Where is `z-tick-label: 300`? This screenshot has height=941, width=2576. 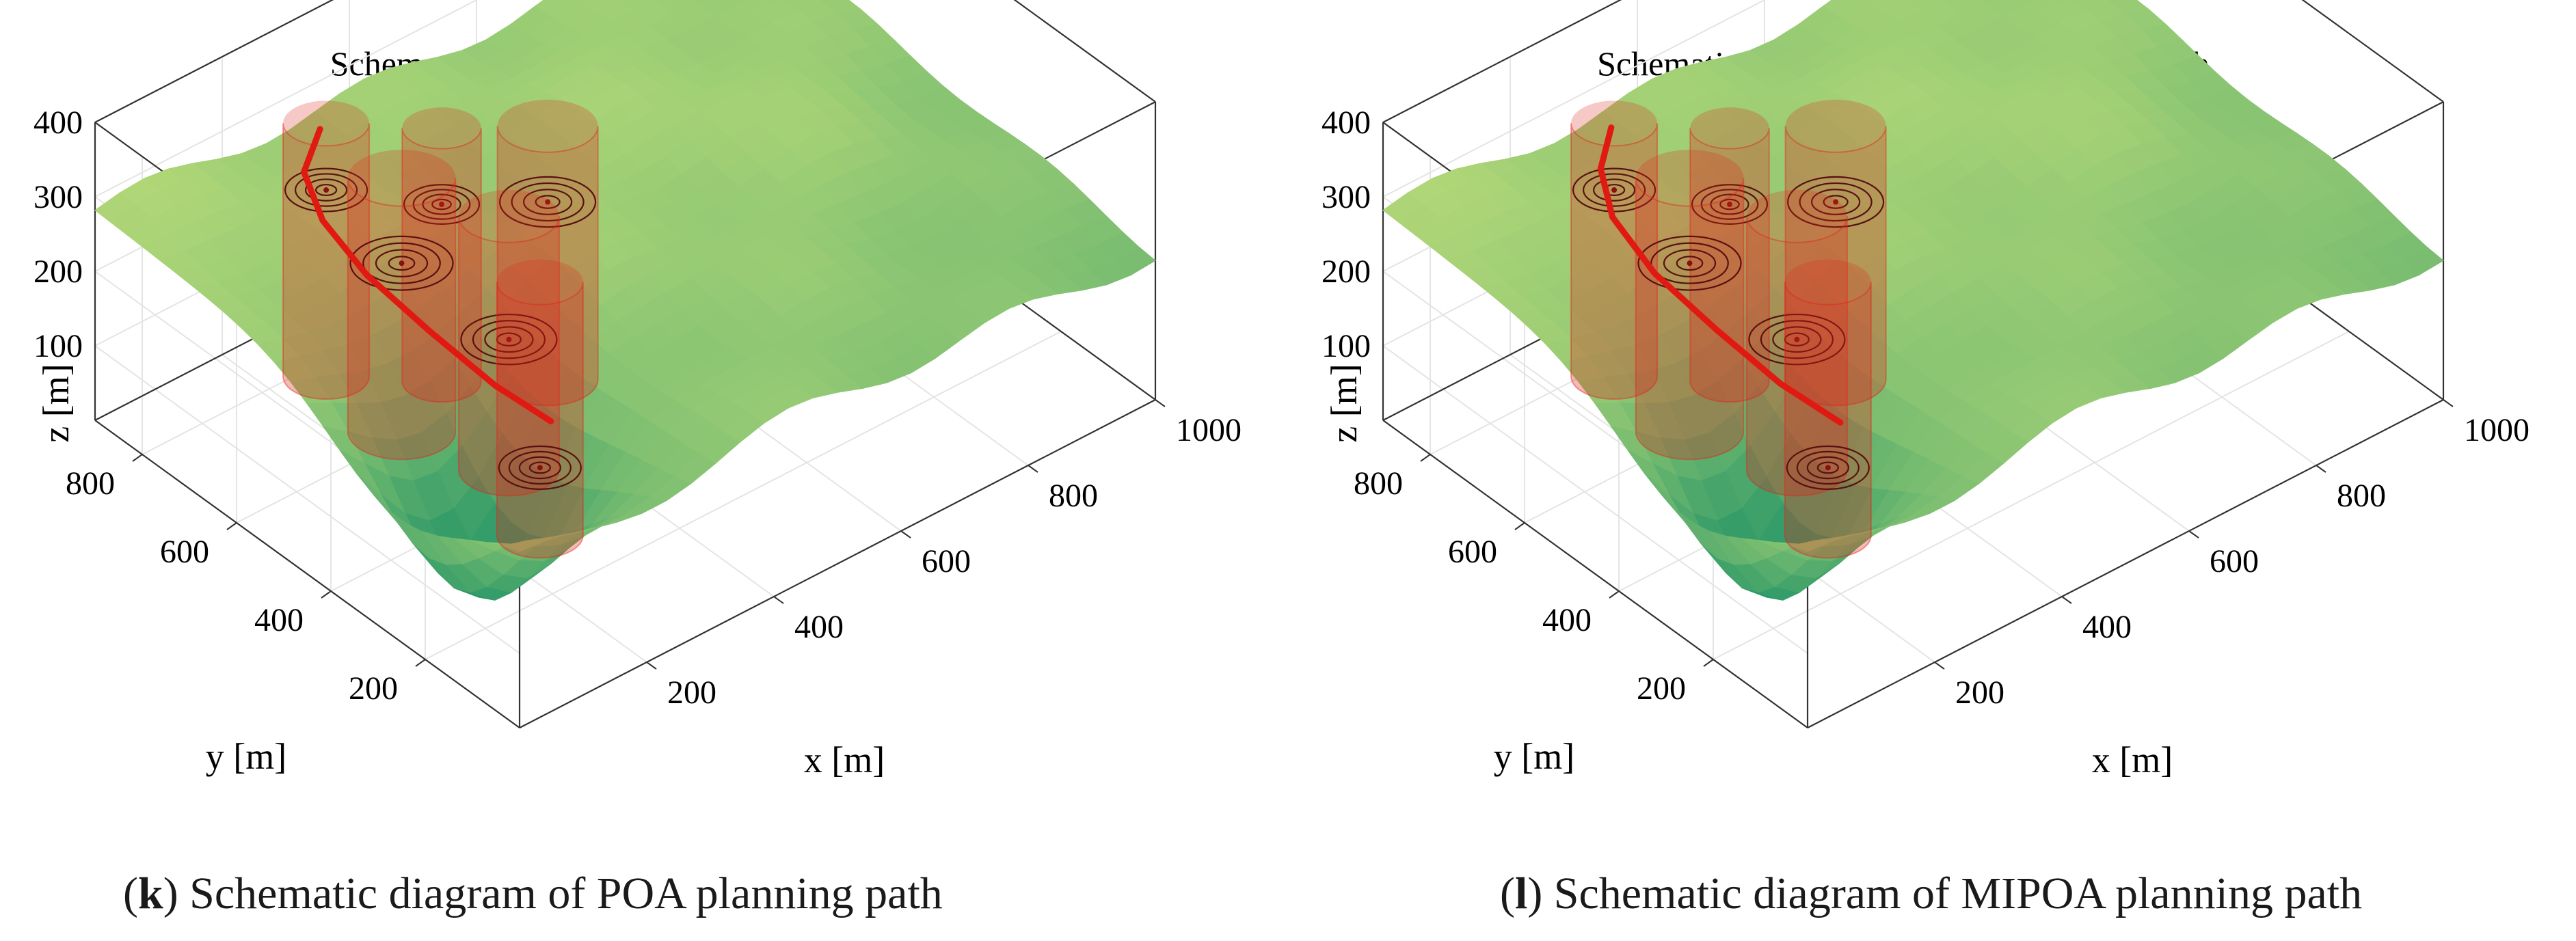
z-tick-label: 300 is located at coordinates (58, 197).